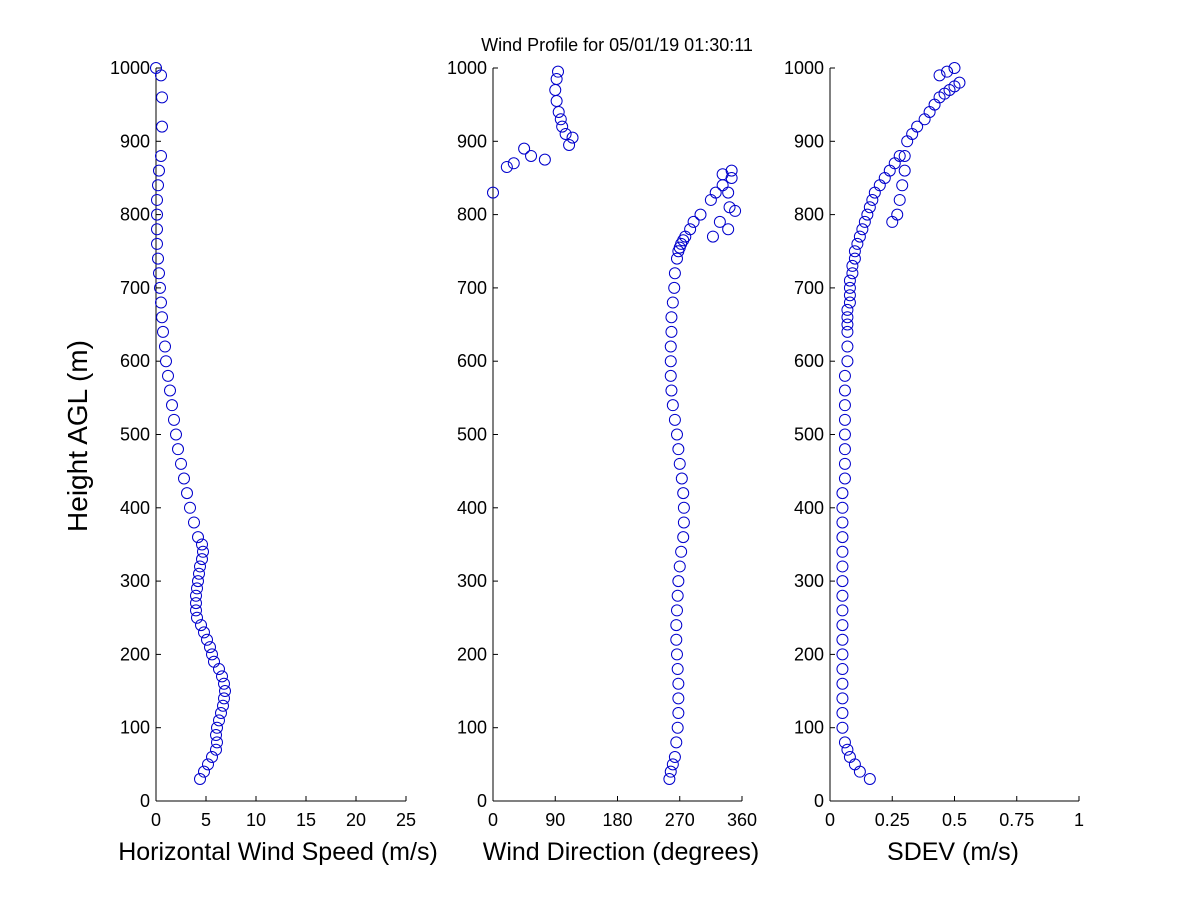 The image size is (1200, 900). What do you see at coordinates (406, 820) in the screenshot?
I see `x-tick-label: 25` at bounding box center [406, 820].